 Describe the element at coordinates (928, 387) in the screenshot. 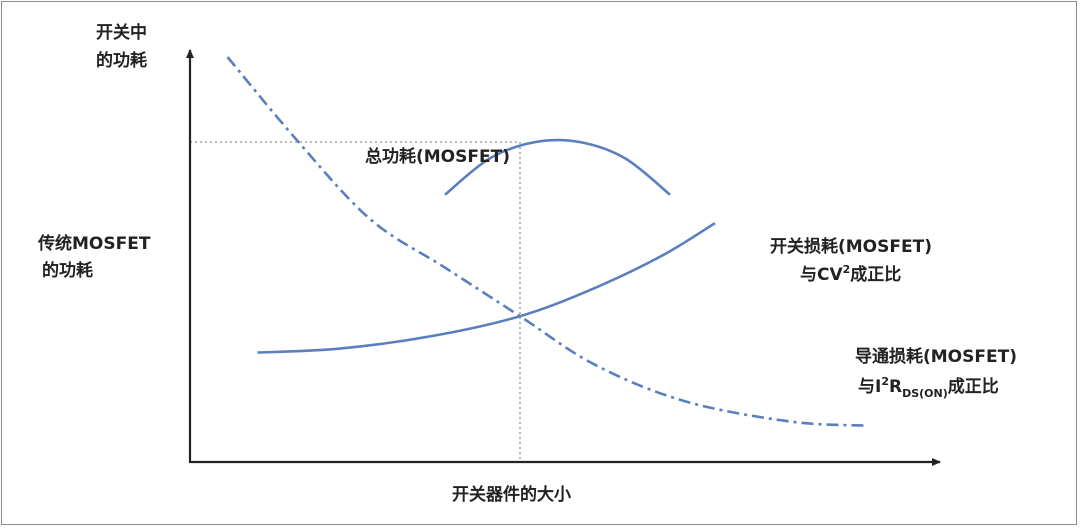

I see `series-label-conduction-relation: 与I2RDS(ON)成正比` at that location.